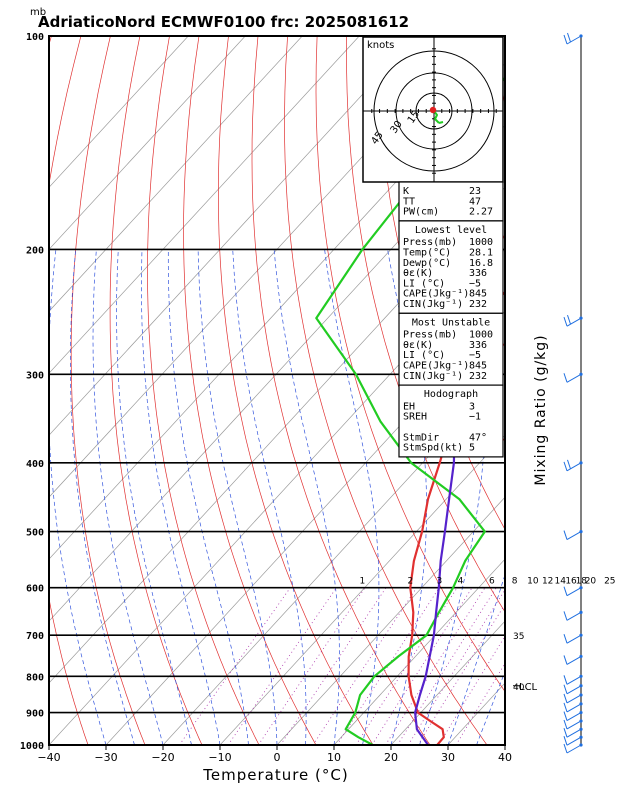  What do you see at coordinates (472, 406) in the screenshot?
I see `index-value: 3` at bounding box center [472, 406].